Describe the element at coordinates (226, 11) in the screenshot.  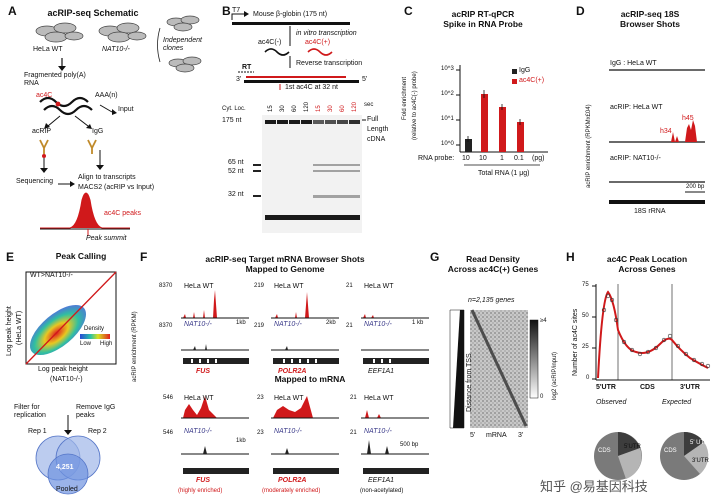
I see `panel-letter-b: B` at that location.